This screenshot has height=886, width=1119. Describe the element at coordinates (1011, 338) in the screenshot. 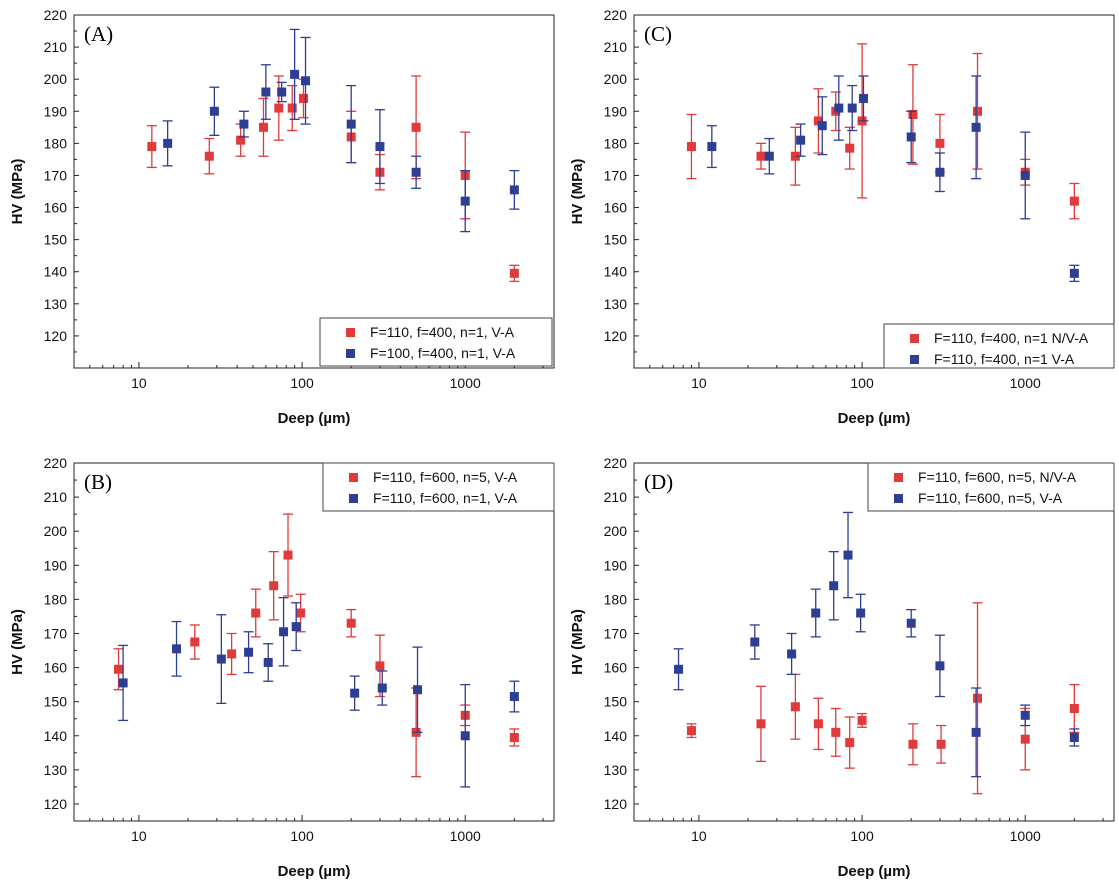

I see `legend-label: F=110, f=400, n=1 N/V-A` at that location.